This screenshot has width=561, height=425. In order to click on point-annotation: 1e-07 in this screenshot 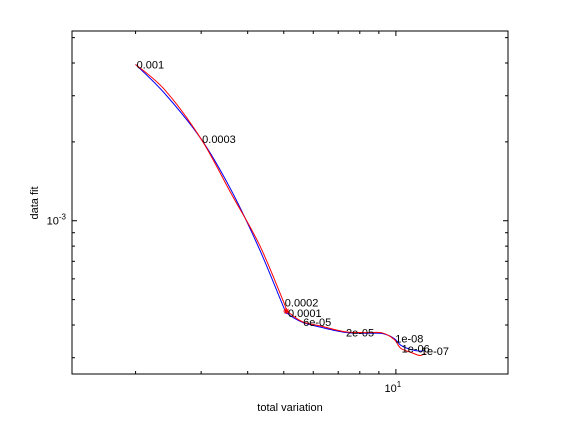, I will do `click(435, 352)`.